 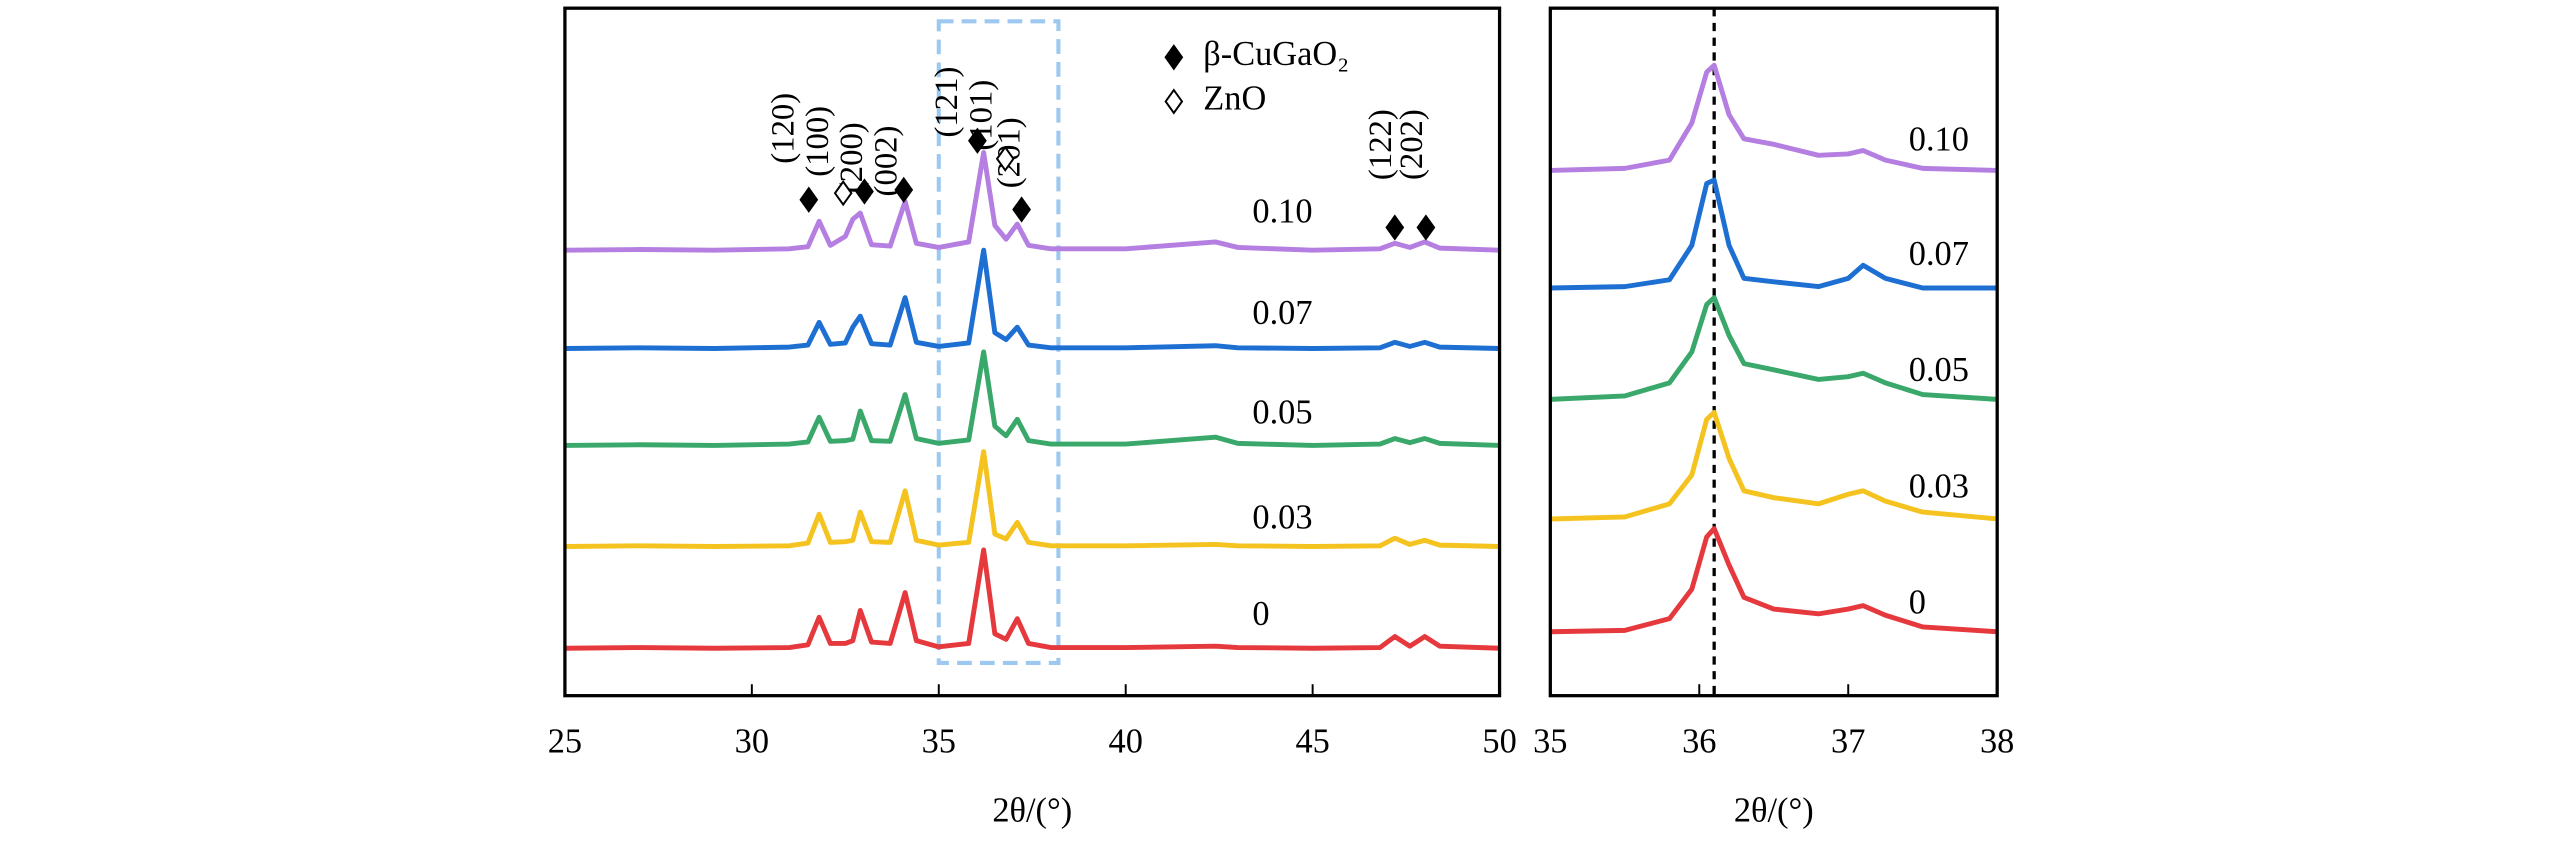 I want to click on x-tick-label: 36, so click(x=1699, y=742).